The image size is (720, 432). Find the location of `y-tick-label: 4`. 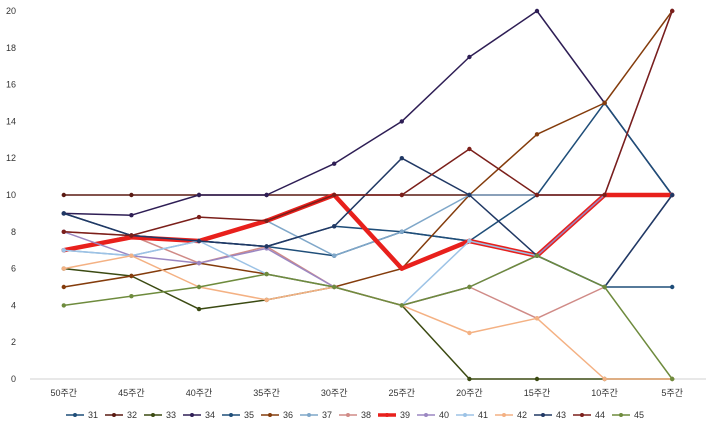

y-tick-label: 4 is located at coordinates (13, 305).